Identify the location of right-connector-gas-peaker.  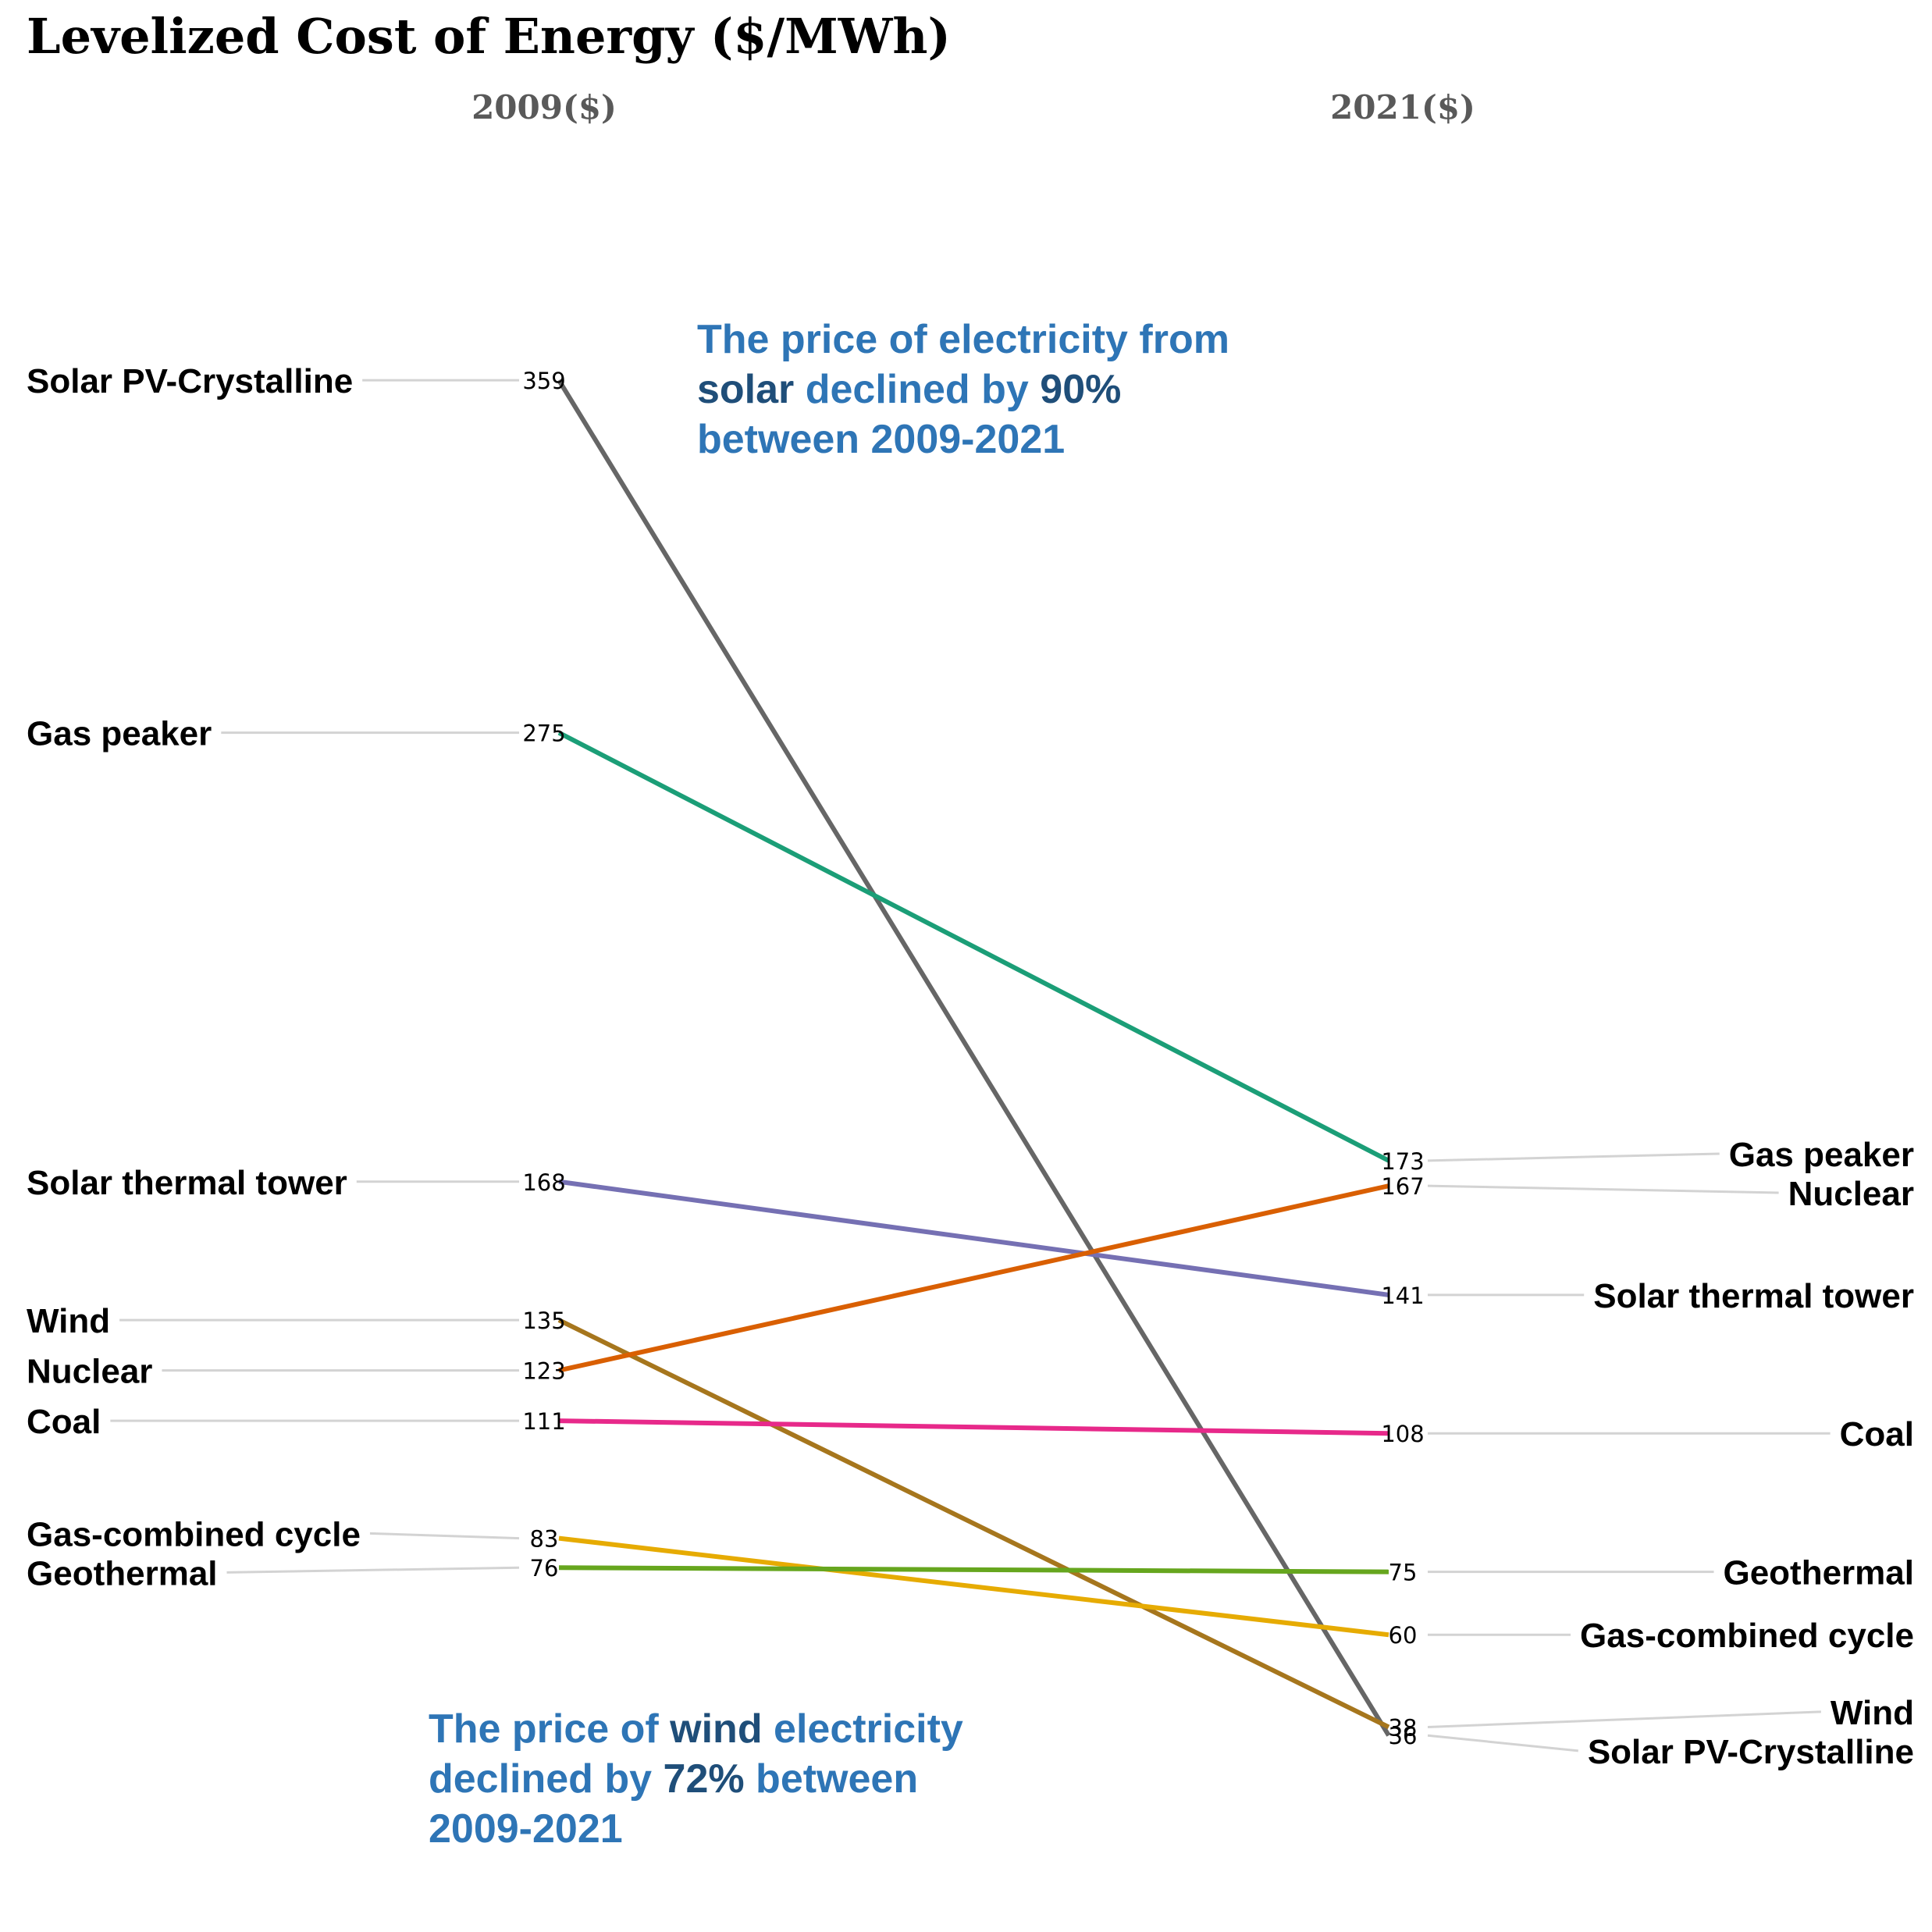
(1573, 1157).